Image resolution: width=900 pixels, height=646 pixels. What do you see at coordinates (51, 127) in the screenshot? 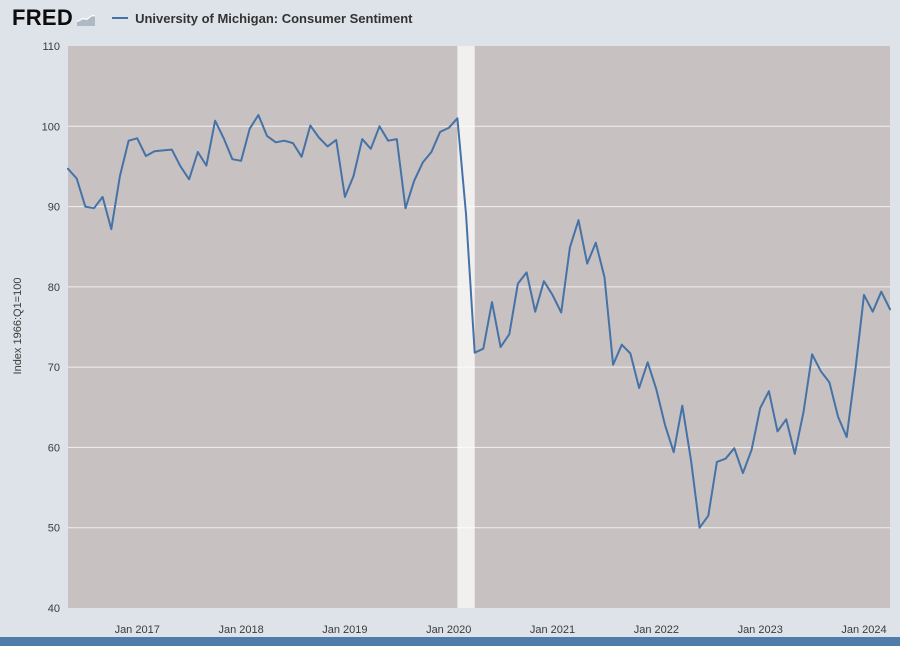
I see `y-tick-label: 100` at bounding box center [51, 127].